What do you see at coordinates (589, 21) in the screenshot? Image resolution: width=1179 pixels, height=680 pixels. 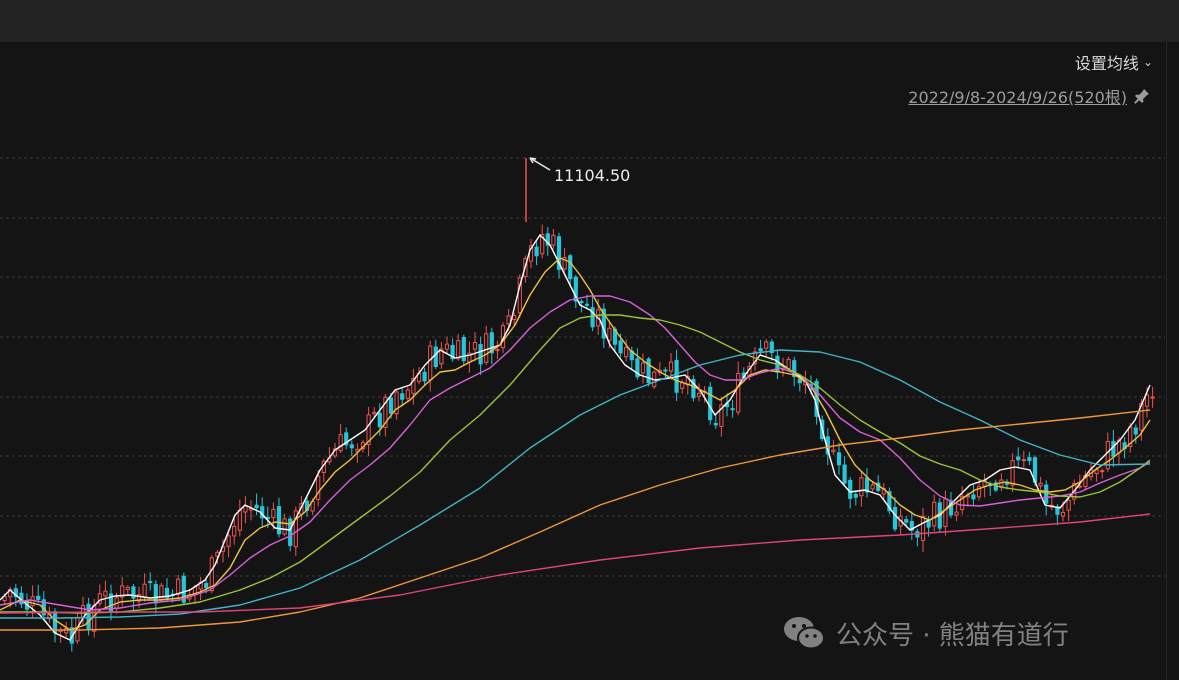 I see `top-toolbar` at bounding box center [589, 21].